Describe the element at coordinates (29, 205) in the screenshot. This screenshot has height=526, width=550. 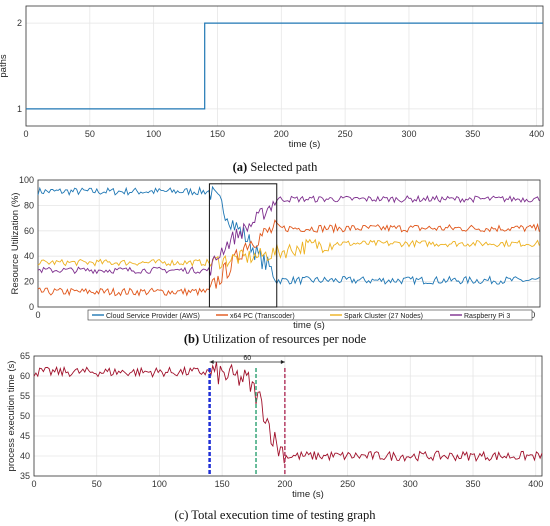
I see `y-tick-label: 80` at that location.